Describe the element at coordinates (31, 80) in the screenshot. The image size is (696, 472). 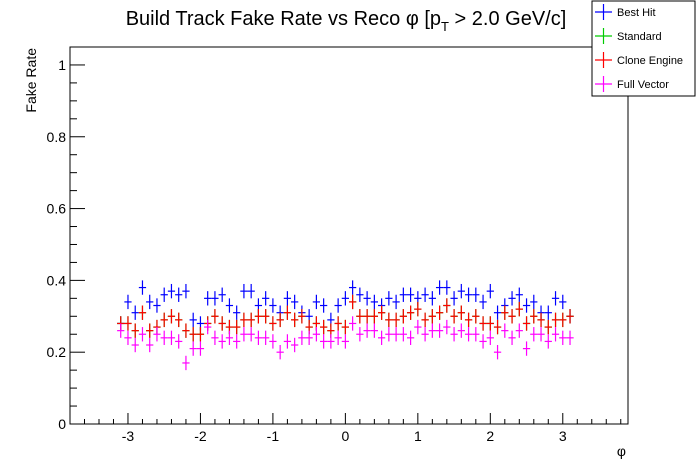
I see `y-axis-label: Fake Rate` at that location.